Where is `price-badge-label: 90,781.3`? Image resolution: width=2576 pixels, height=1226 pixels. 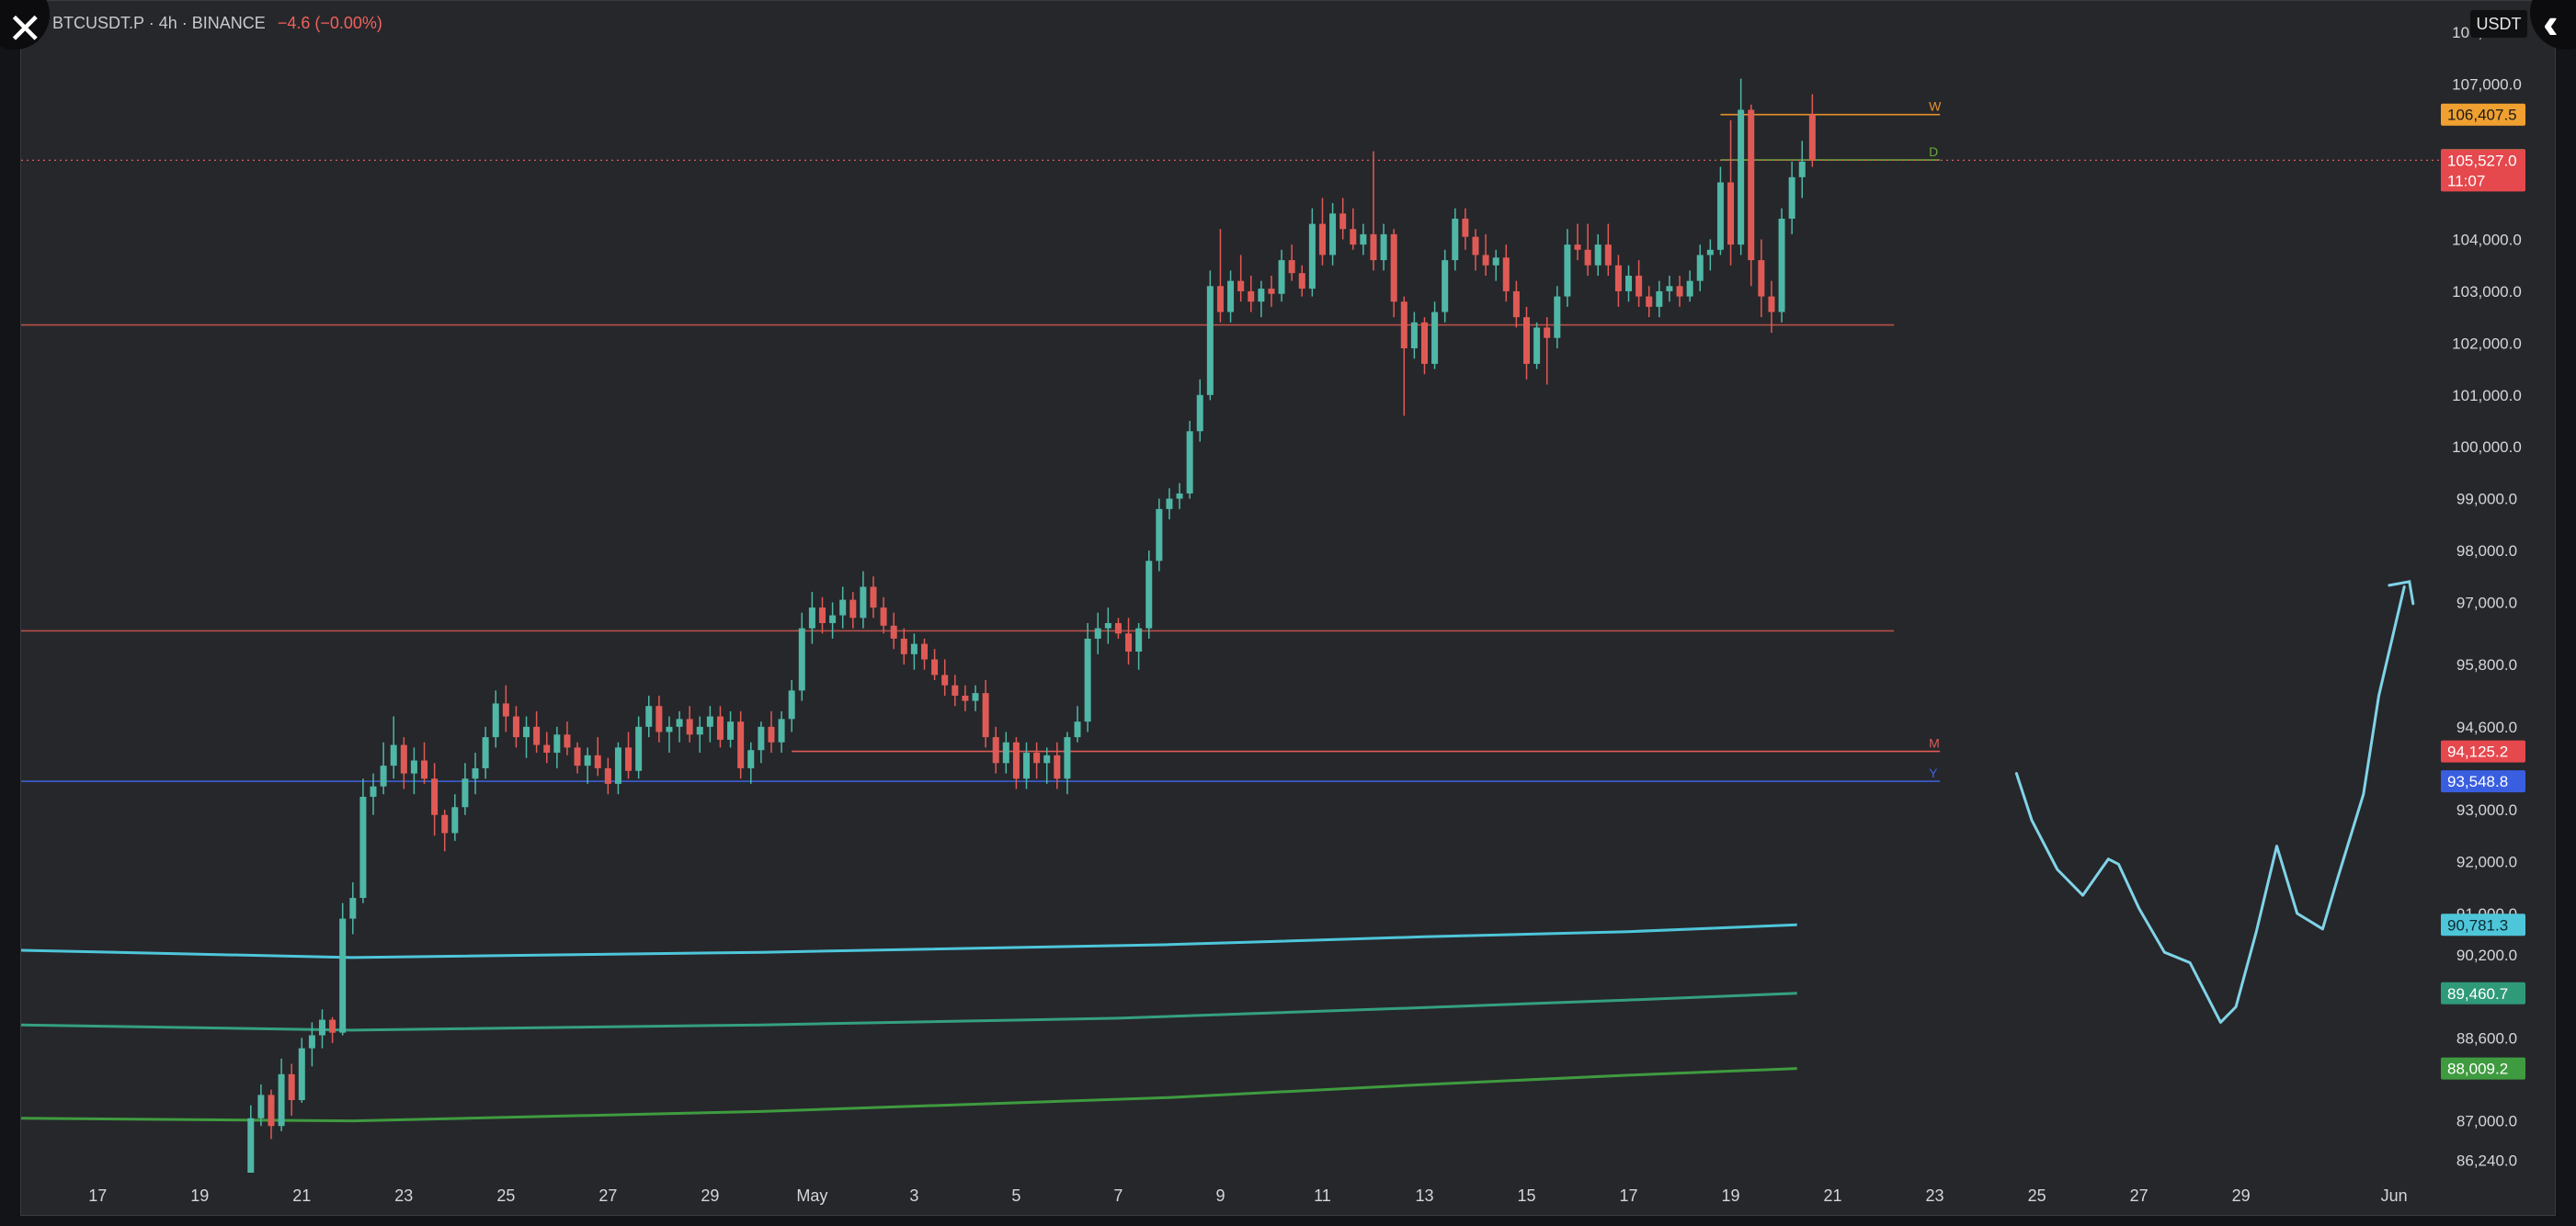 price-badge-label: 90,781.3 is located at coordinates (2477, 925).